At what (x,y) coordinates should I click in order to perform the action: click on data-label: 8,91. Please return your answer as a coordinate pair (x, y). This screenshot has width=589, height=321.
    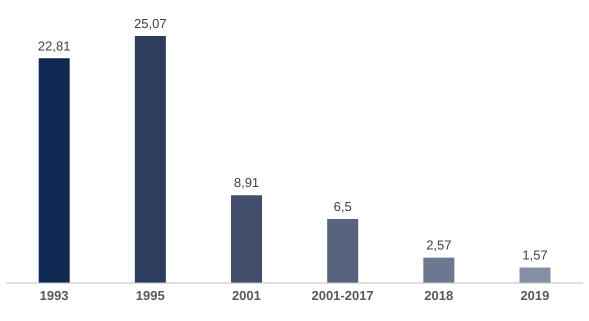
    Looking at the image, I should click on (247, 182).